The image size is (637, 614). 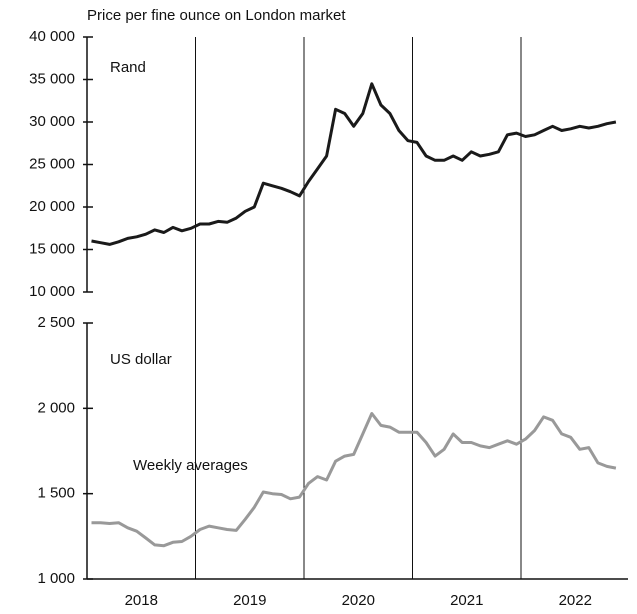 I want to click on annotation: Weekly averages, so click(x=190, y=465).